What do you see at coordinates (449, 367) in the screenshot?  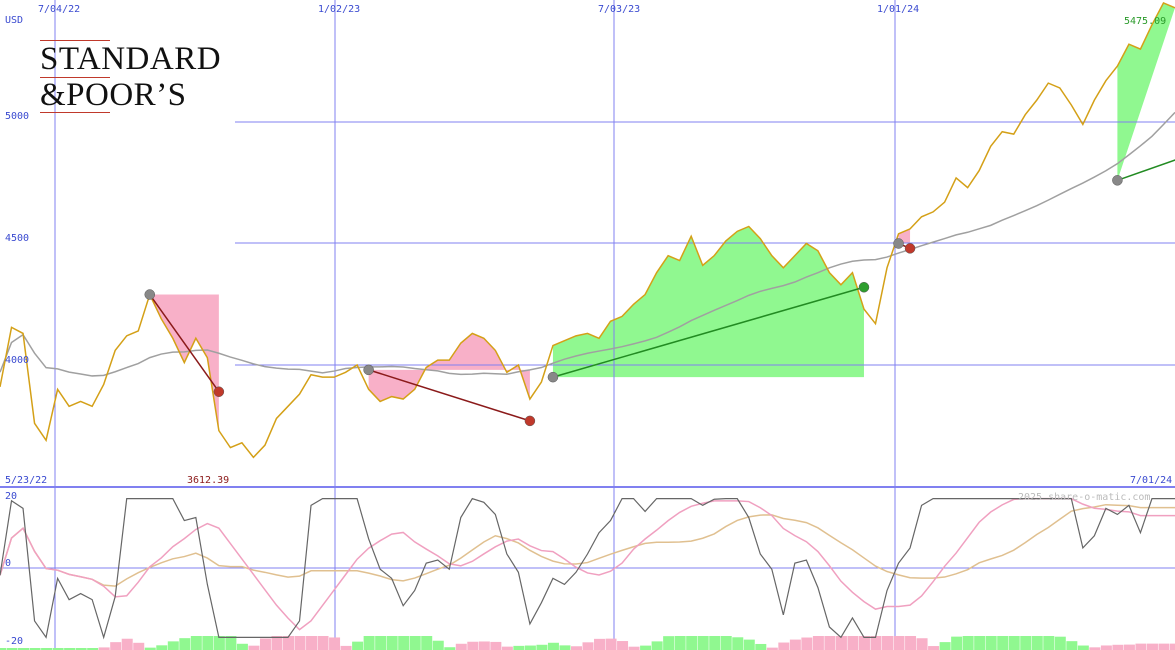 I see `trend-fill` at bounding box center [449, 367].